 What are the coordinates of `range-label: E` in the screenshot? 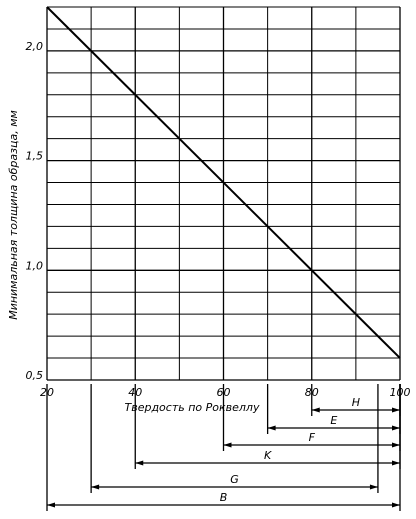 It's located at (333, 420).